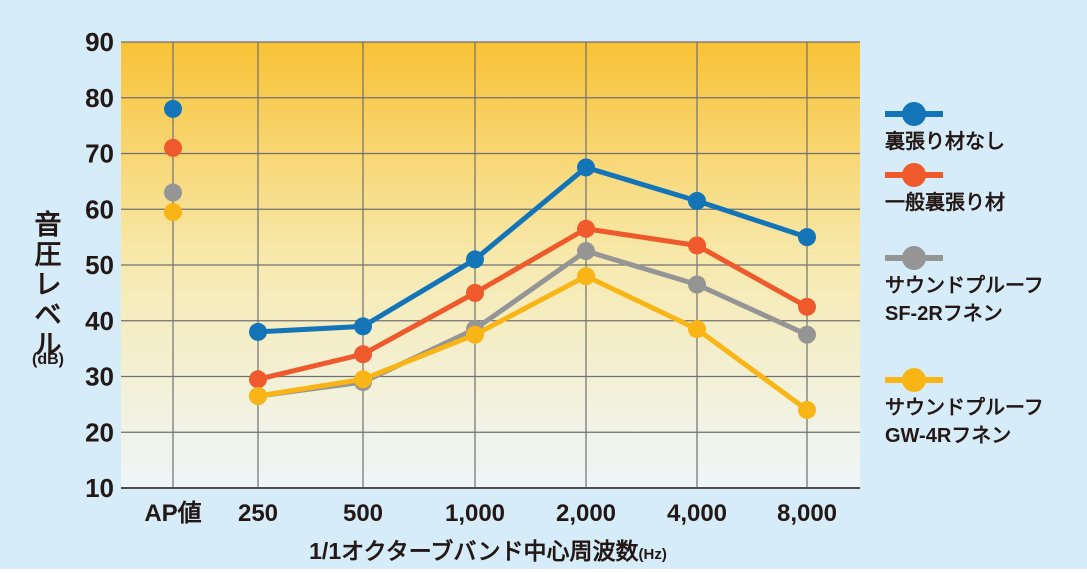 Image resolution: width=1087 pixels, height=574 pixels. Describe the element at coordinates (99, 98) in the screenshot. I see `y-tick-label: 80` at that location.